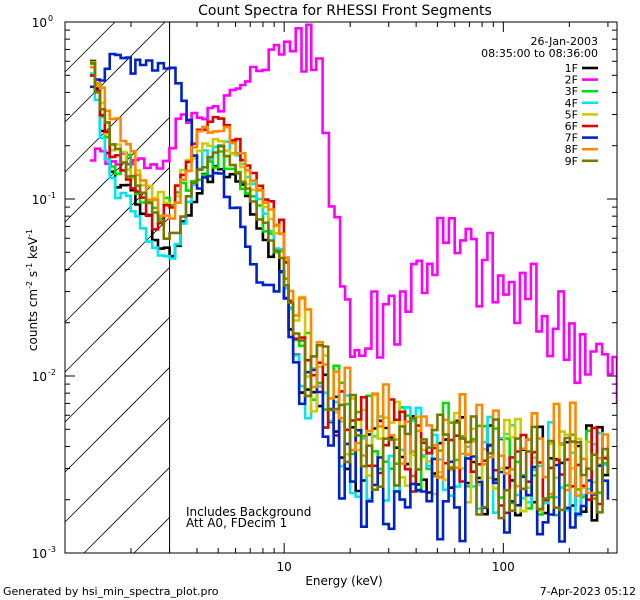  What do you see at coordinates (571, 80) in the screenshot?
I see `legend-label-2F: 2F` at bounding box center [571, 80].